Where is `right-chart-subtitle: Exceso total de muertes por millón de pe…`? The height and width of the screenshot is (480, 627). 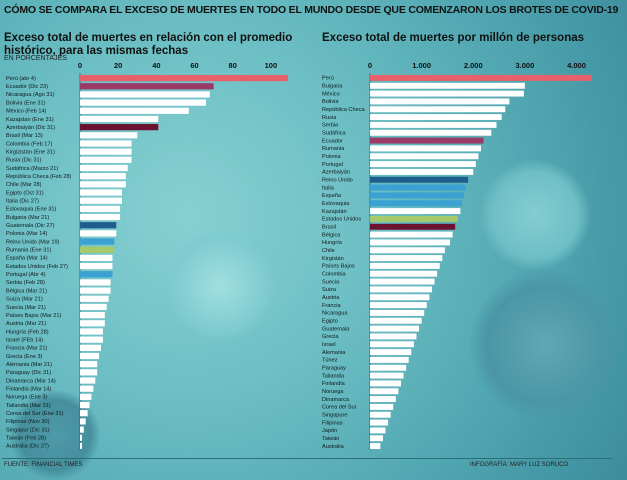 right-chart-subtitle: Exceso total de muertes por millón de pe… is located at coordinates (453, 38).